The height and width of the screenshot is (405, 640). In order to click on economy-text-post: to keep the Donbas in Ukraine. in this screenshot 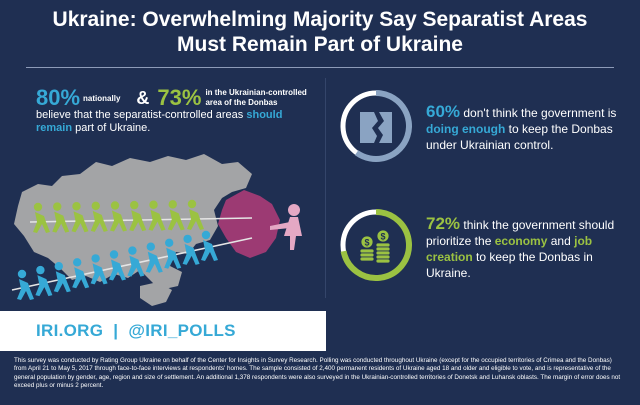, I will do `click(509, 265)`.